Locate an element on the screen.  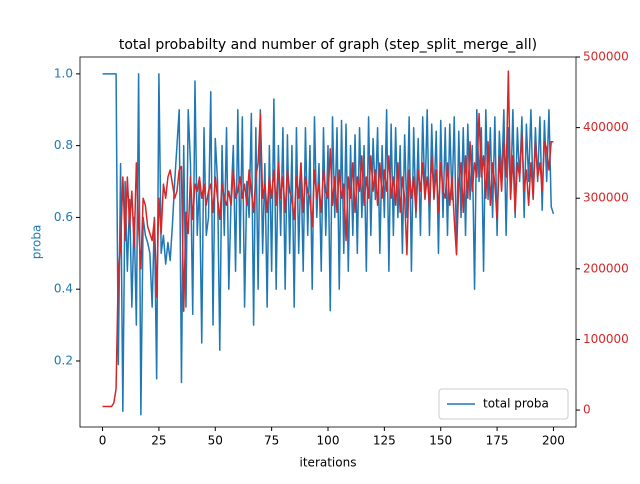
y2-tick-label: 500000 is located at coordinates (606, 57).